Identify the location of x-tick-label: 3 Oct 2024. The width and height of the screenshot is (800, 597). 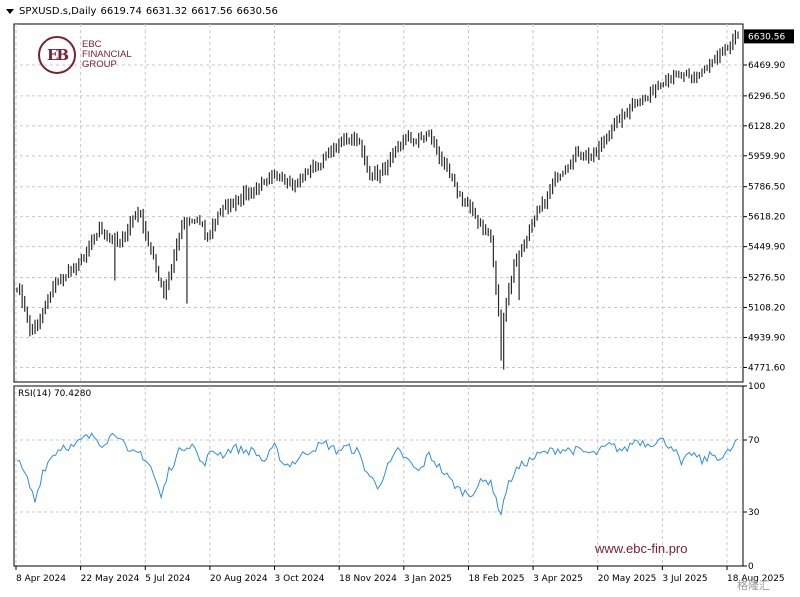
(300, 579).